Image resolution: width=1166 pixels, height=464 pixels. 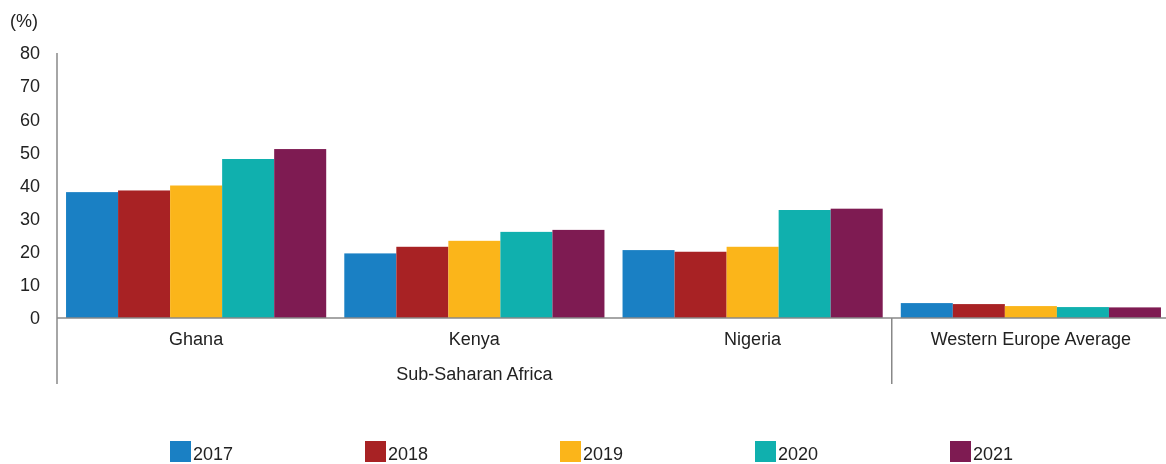 I want to click on y-tick-label: 80, so click(x=29, y=53).